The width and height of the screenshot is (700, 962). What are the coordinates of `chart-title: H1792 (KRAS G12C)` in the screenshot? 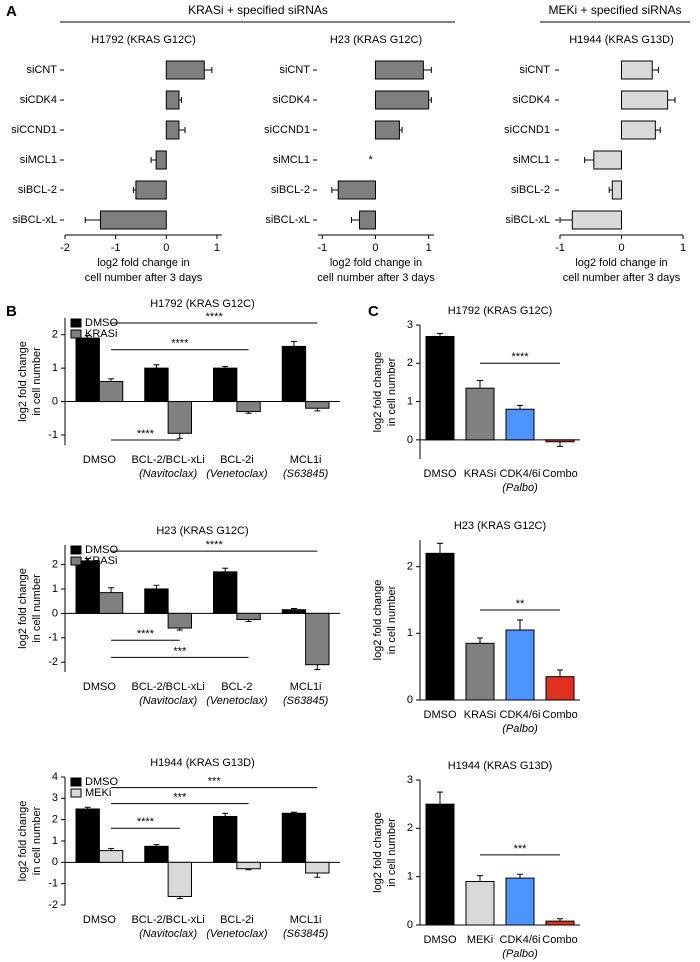 It's located at (202, 304).